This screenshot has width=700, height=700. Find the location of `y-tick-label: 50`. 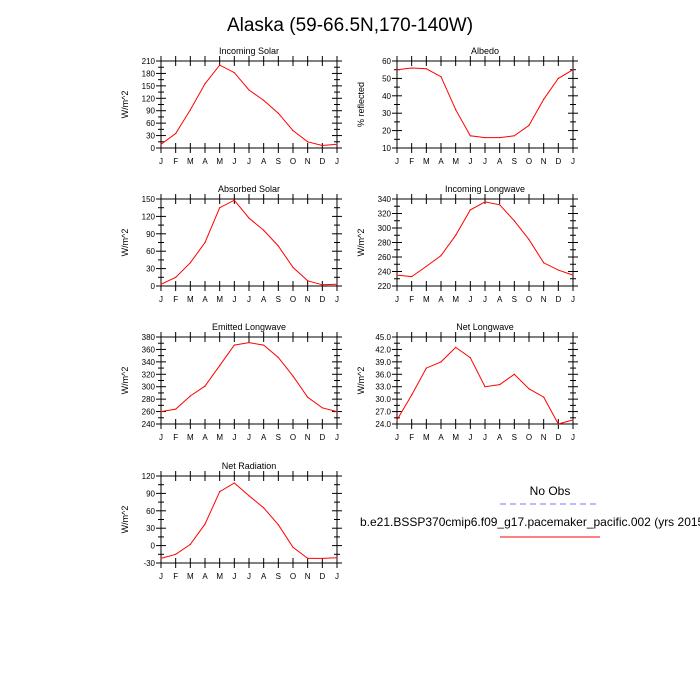

y-tick-label: 50 is located at coordinates (386, 78).